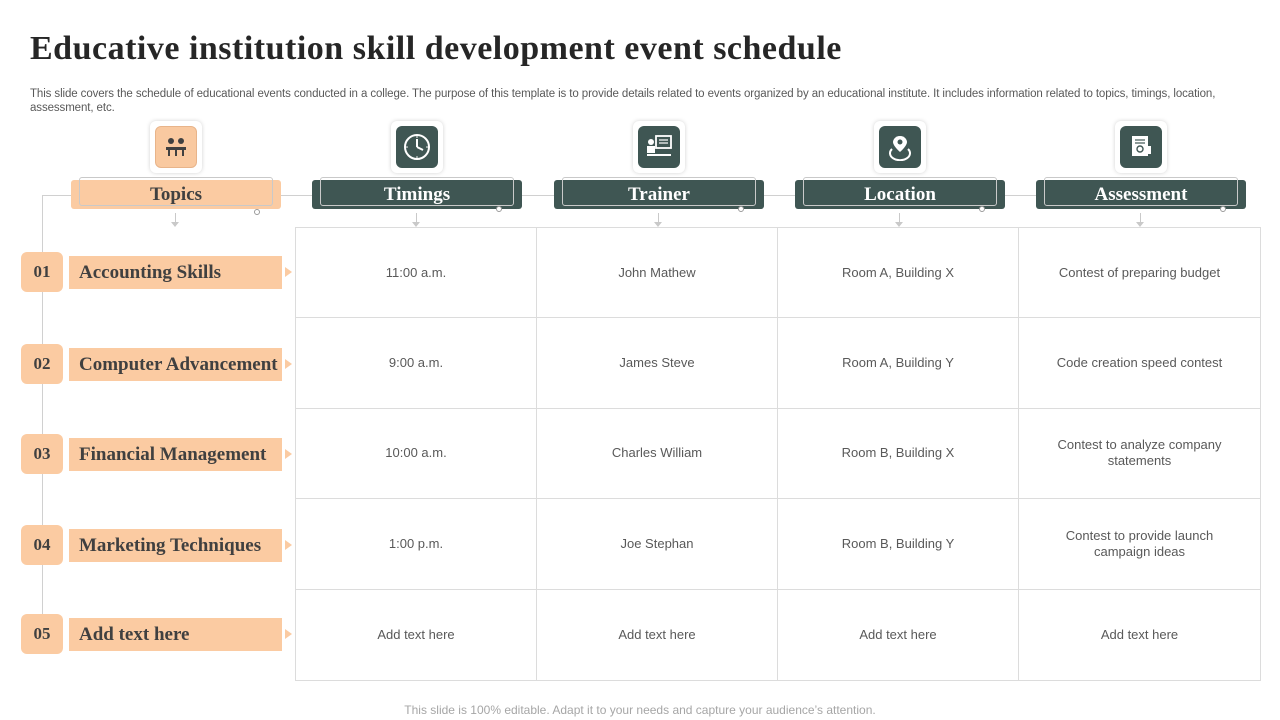  I want to click on header-trainer: Trainer, so click(659, 194).